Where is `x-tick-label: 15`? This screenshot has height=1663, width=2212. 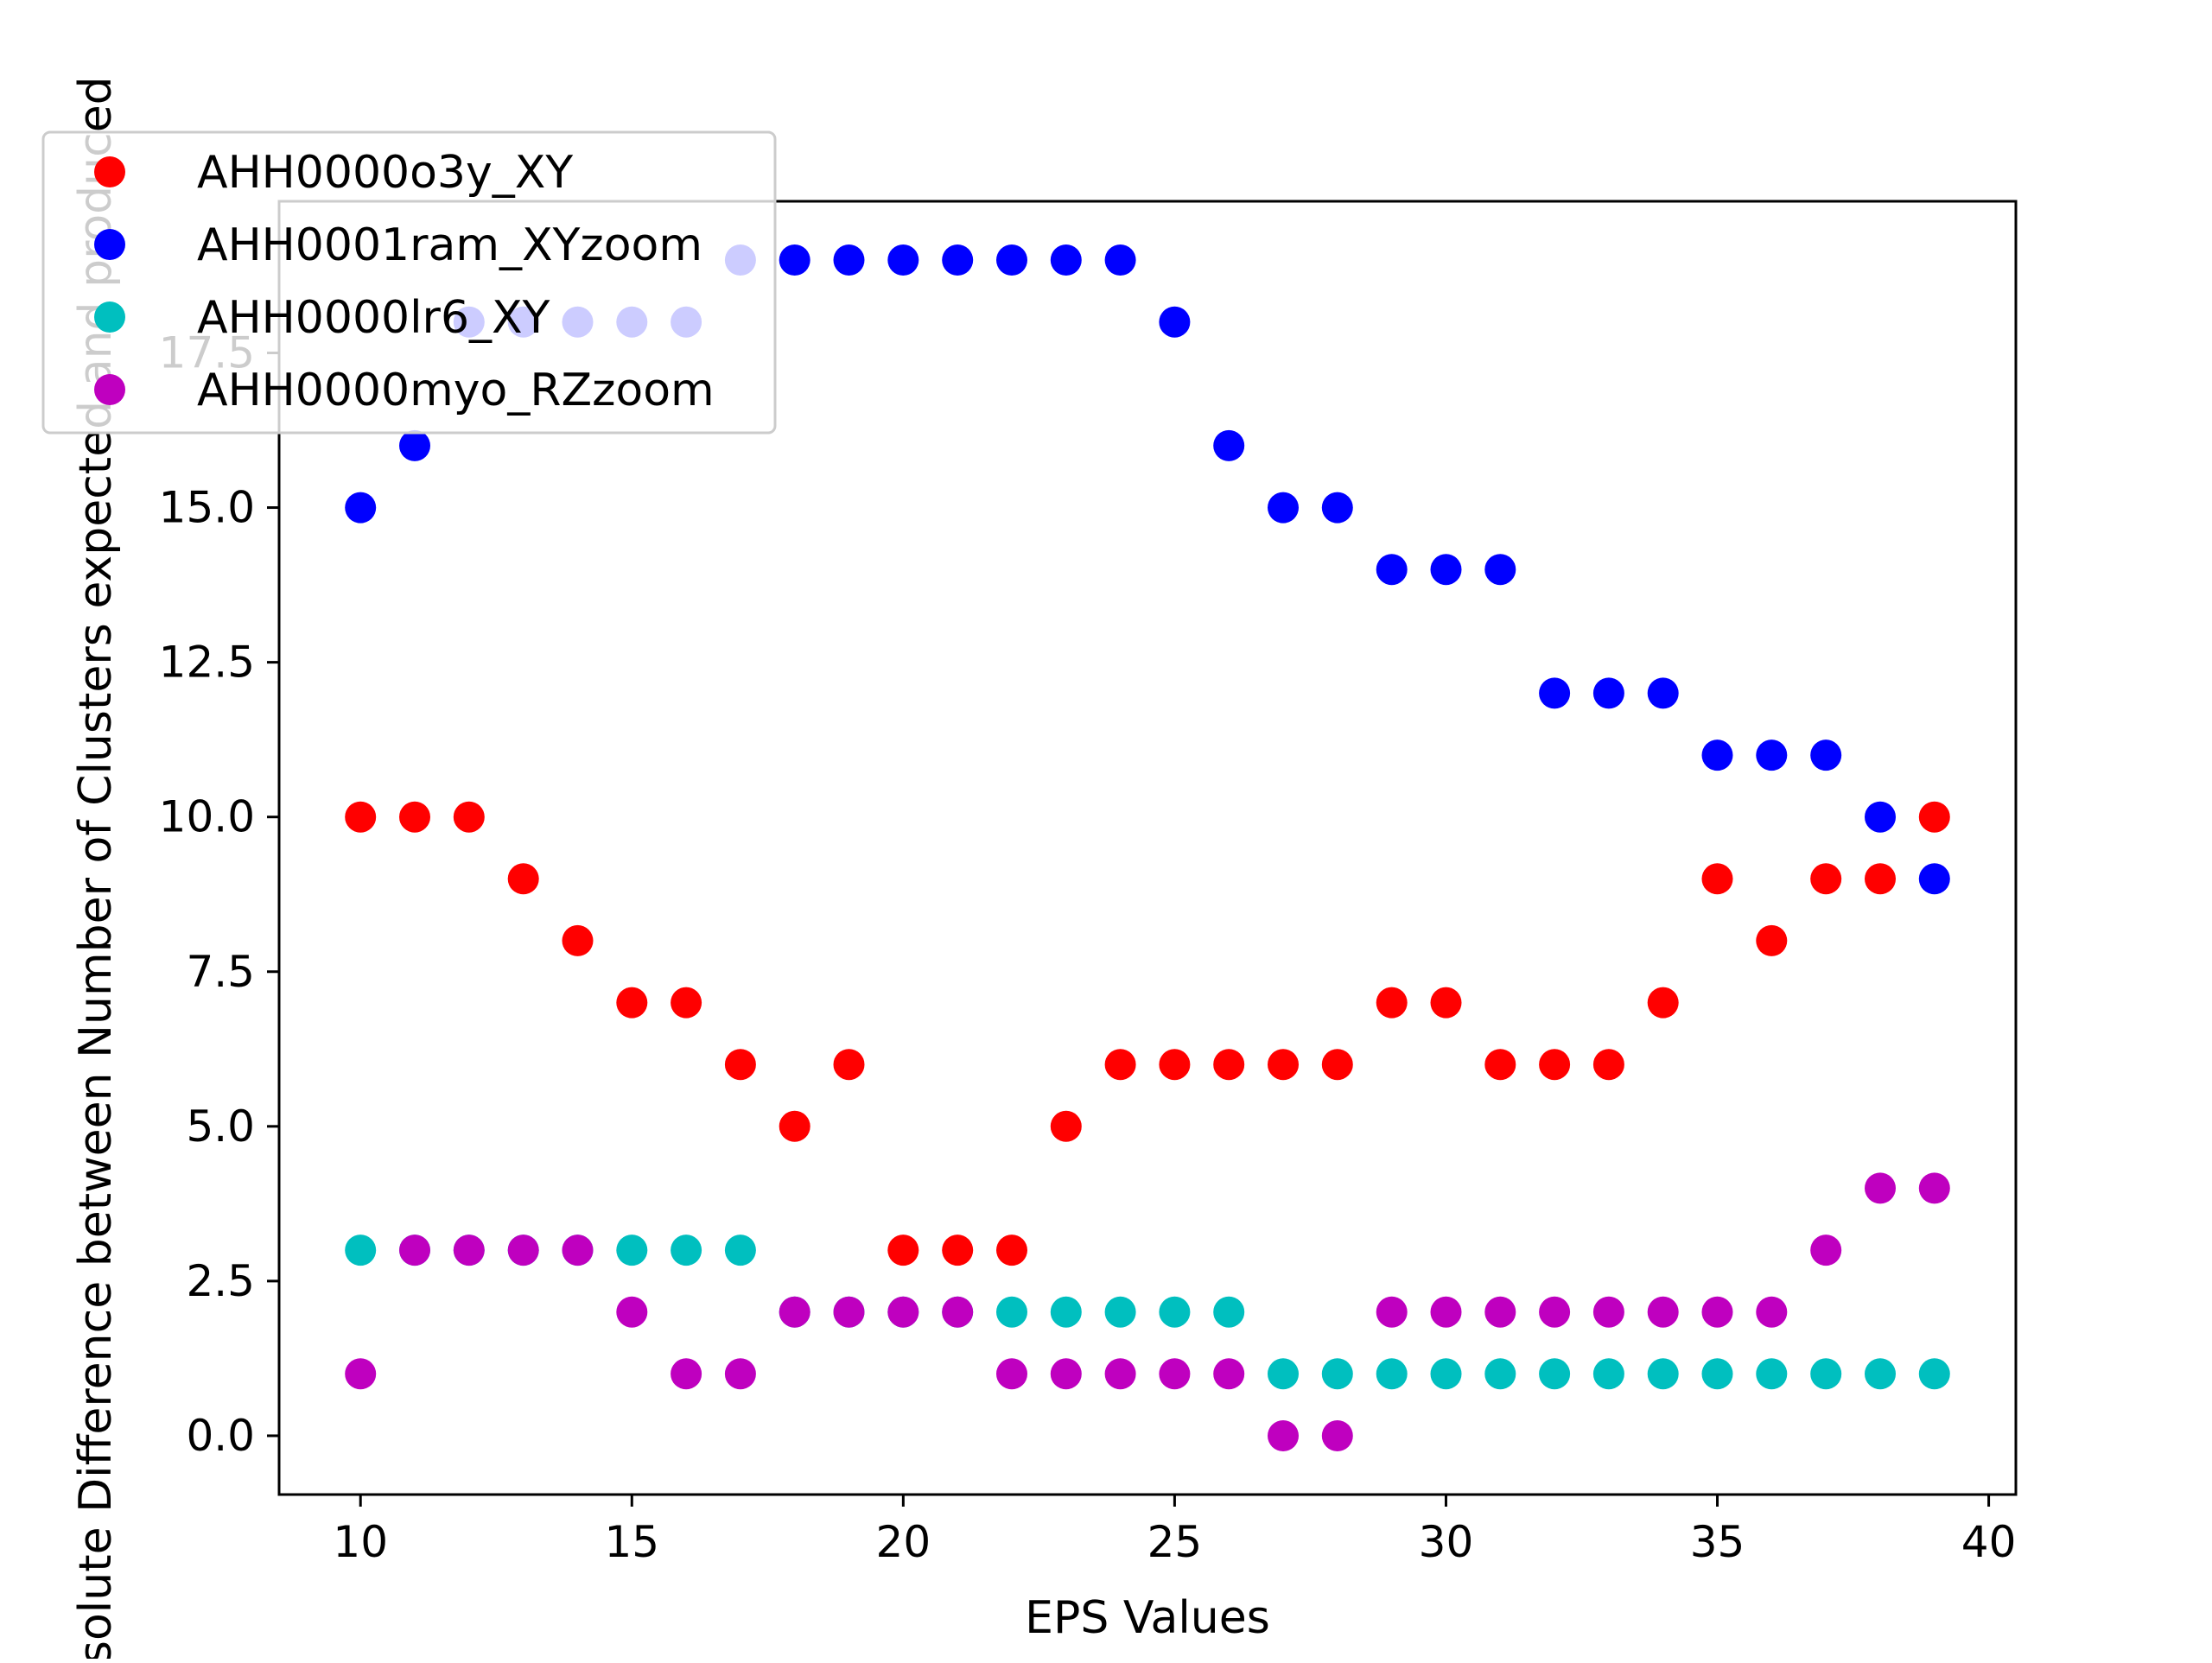
x-tick-label: 15 is located at coordinates (631, 1542).